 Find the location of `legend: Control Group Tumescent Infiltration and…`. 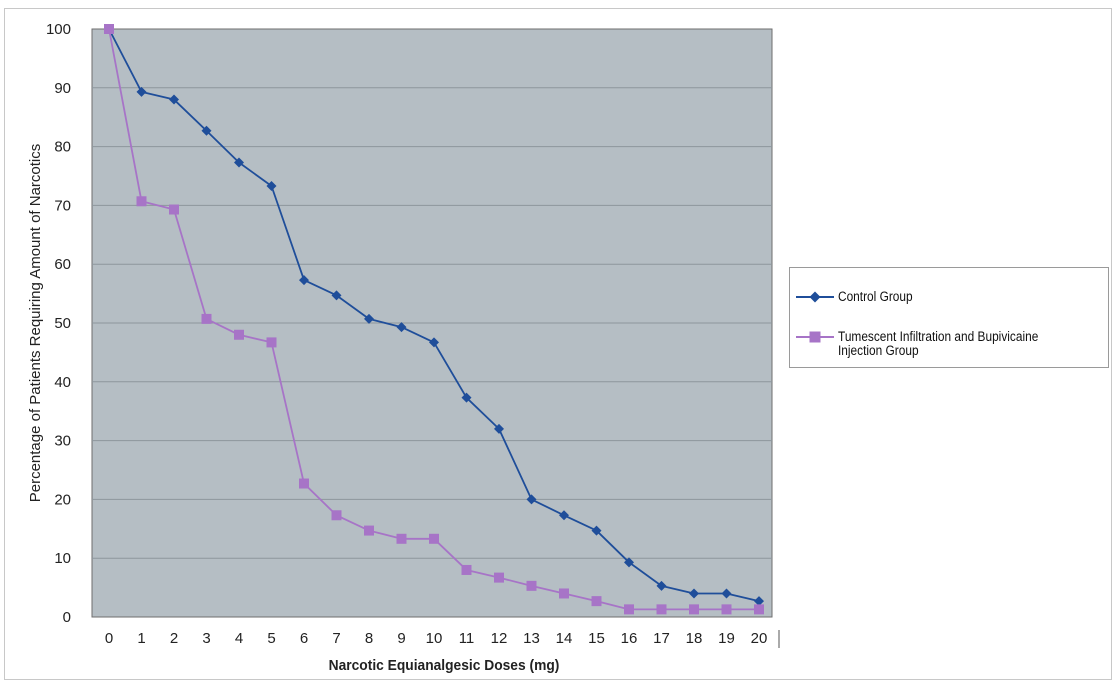

legend: Control Group Tumescent Infiltration and… is located at coordinates (949, 317).